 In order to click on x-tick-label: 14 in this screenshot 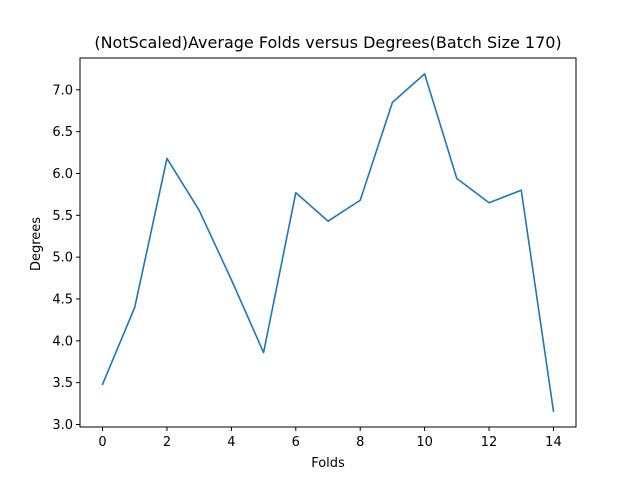, I will do `click(553, 442)`.